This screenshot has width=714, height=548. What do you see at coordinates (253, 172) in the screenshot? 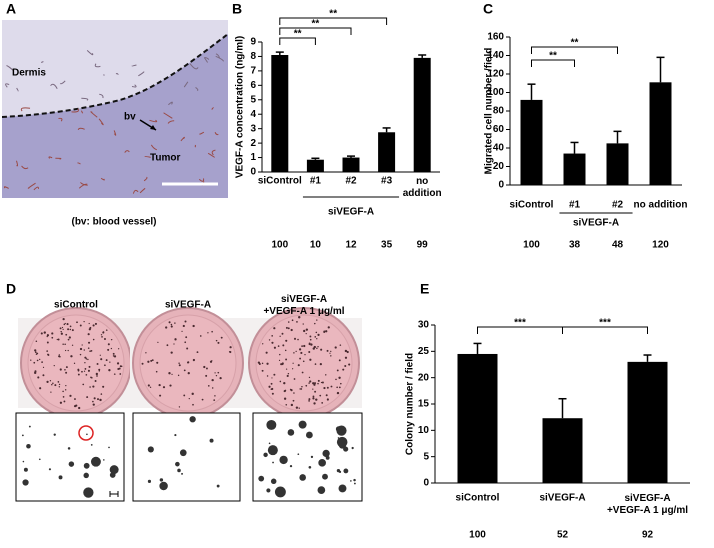
I see `y-tick-label: 0` at bounding box center [253, 172].